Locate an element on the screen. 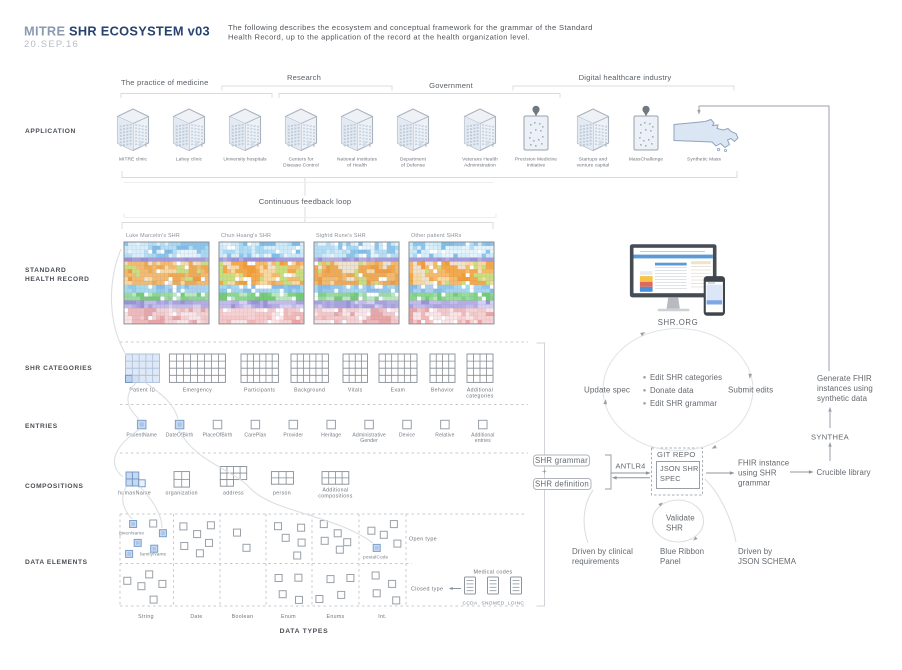 The height and width of the screenshot is (670, 902). svg-text: Heritage is located at coordinates (331, 436).